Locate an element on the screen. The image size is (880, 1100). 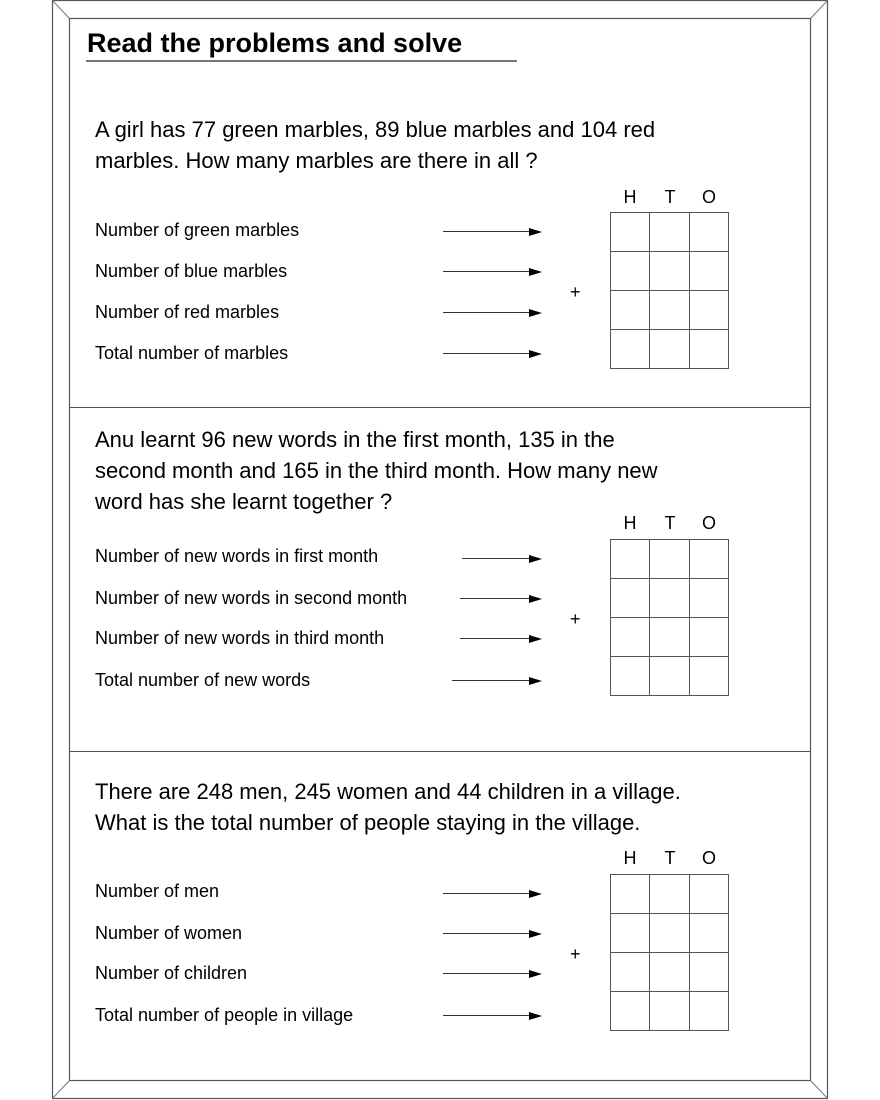
row-label: Number of women is located at coordinates (169, 933).